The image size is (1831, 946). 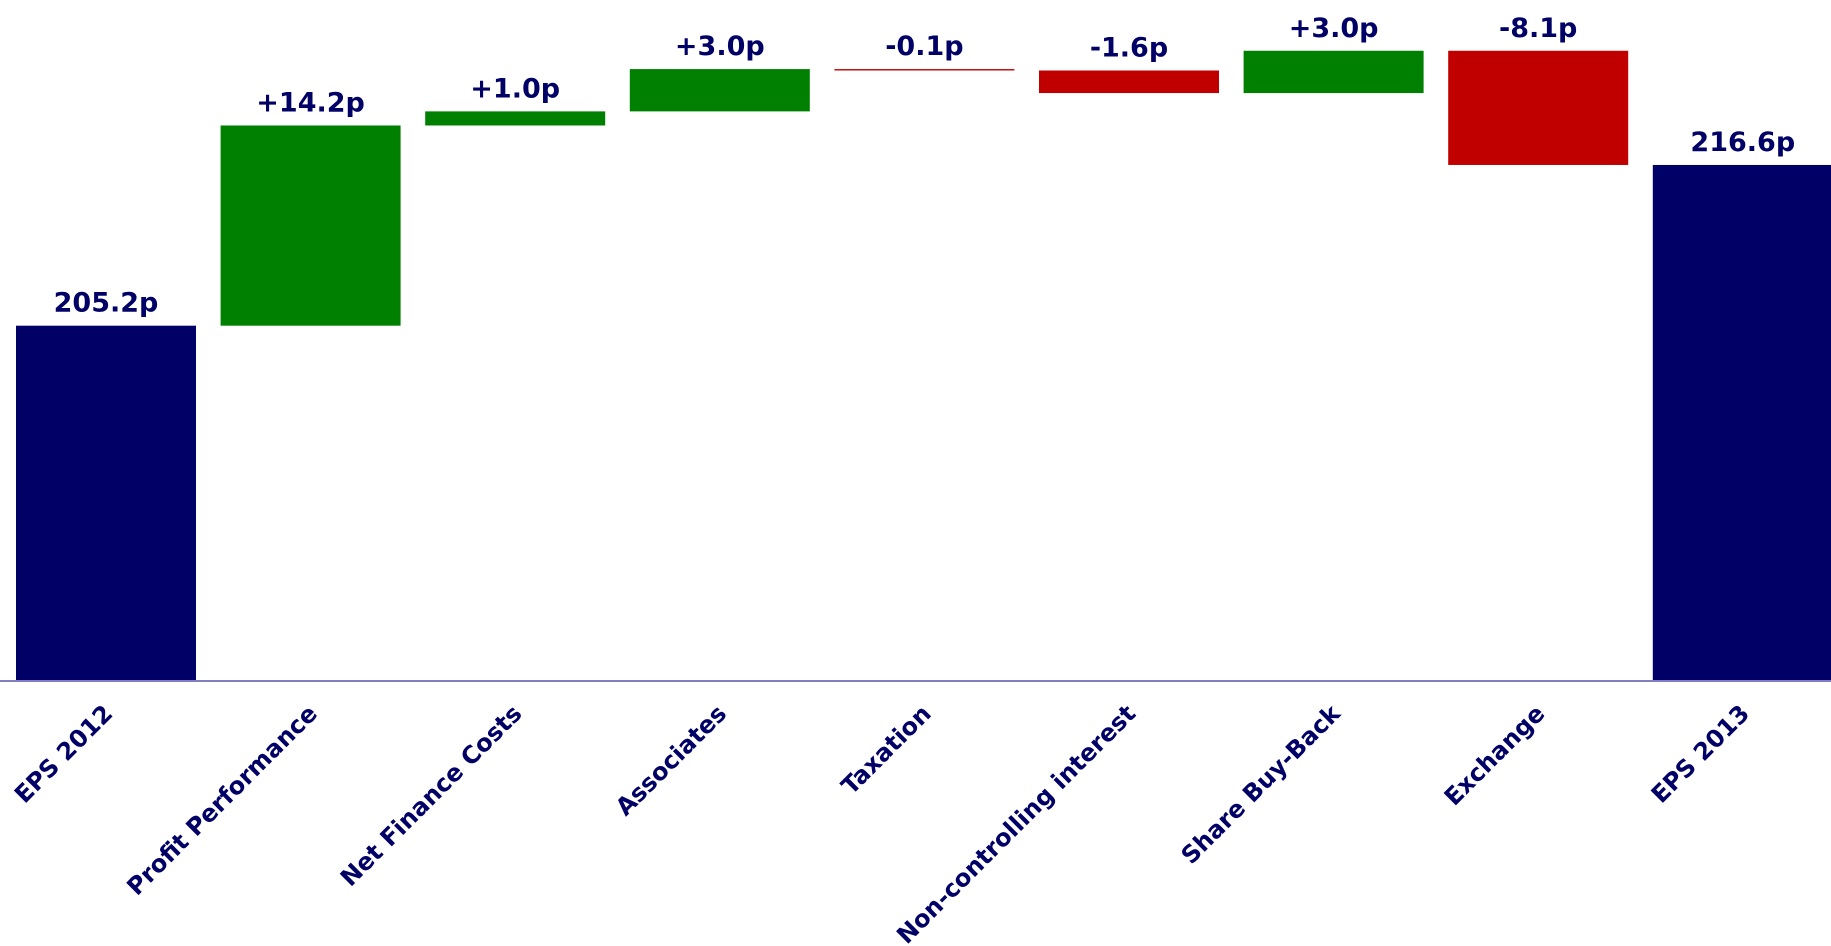 I want to click on value-label: +14.2p, so click(x=310, y=102).